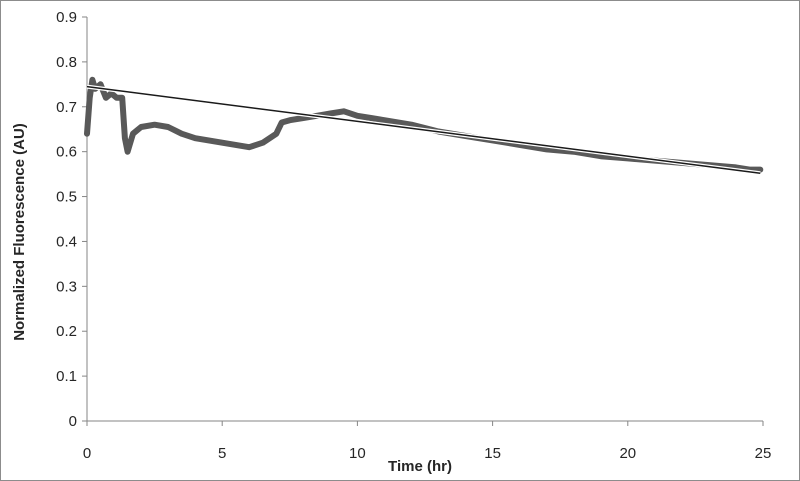 The height and width of the screenshot is (481, 800). I want to click on y-tick-label: 0.9, so click(66, 17).